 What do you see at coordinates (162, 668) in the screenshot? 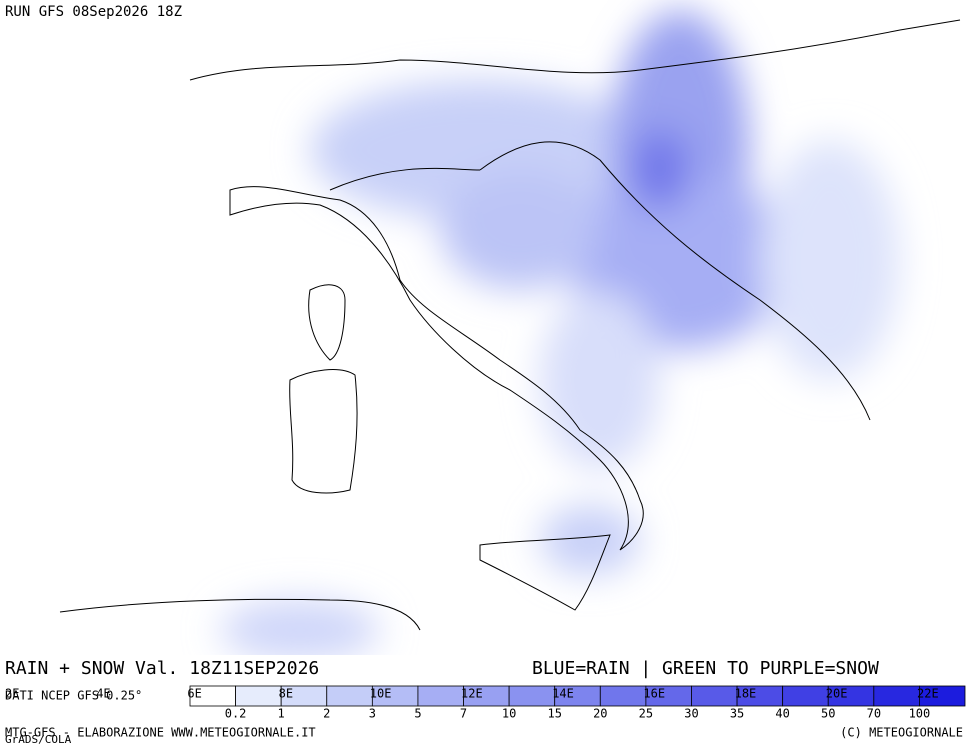
I see `map-title: RAIN + SNOW Val. 18Z11SEP2026` at bounding box center [162, 668].